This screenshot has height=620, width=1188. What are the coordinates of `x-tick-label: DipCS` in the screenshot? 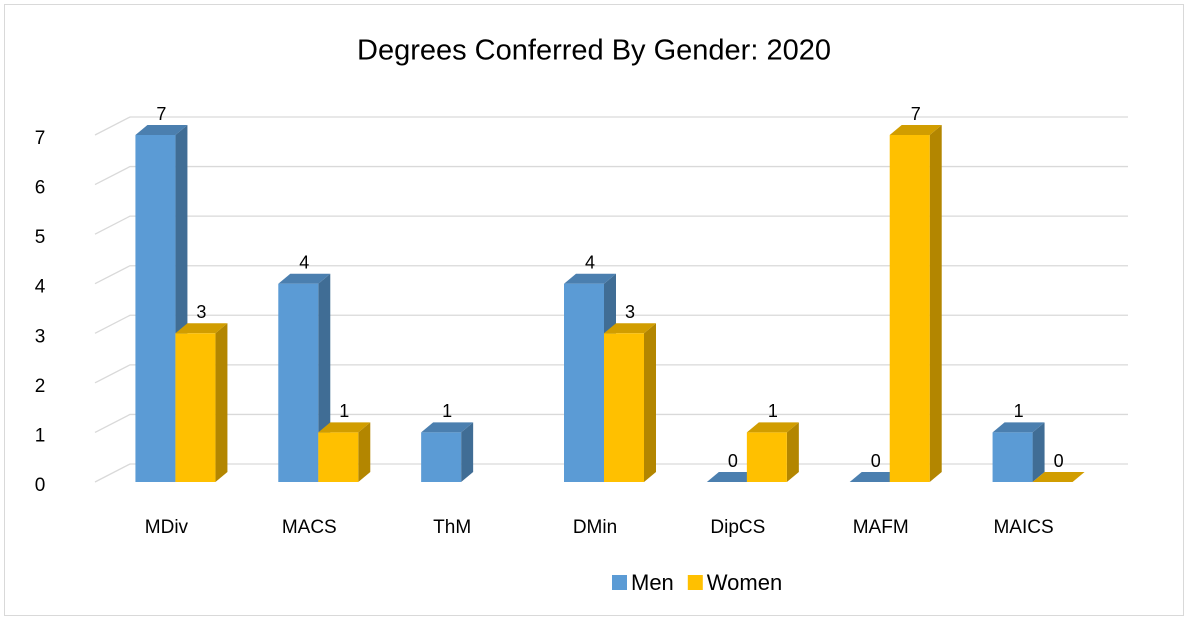 It's located at (737, 527).